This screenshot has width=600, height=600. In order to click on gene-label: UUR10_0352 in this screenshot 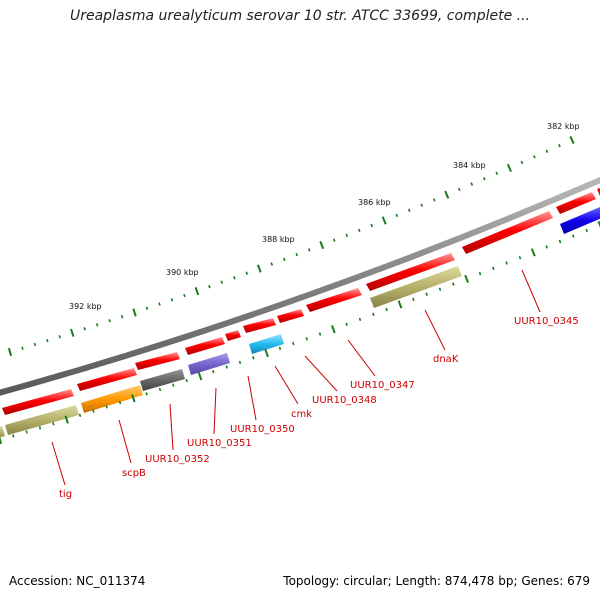, I will do `click(177, 459)`.